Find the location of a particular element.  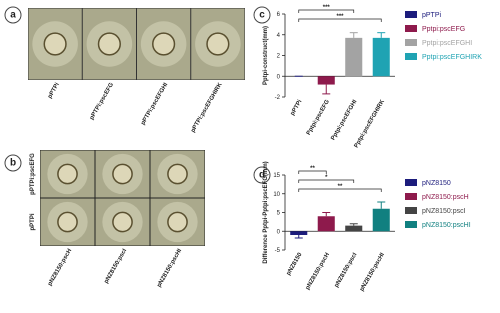

panel-letter: b is located at coordinates (13, 163).